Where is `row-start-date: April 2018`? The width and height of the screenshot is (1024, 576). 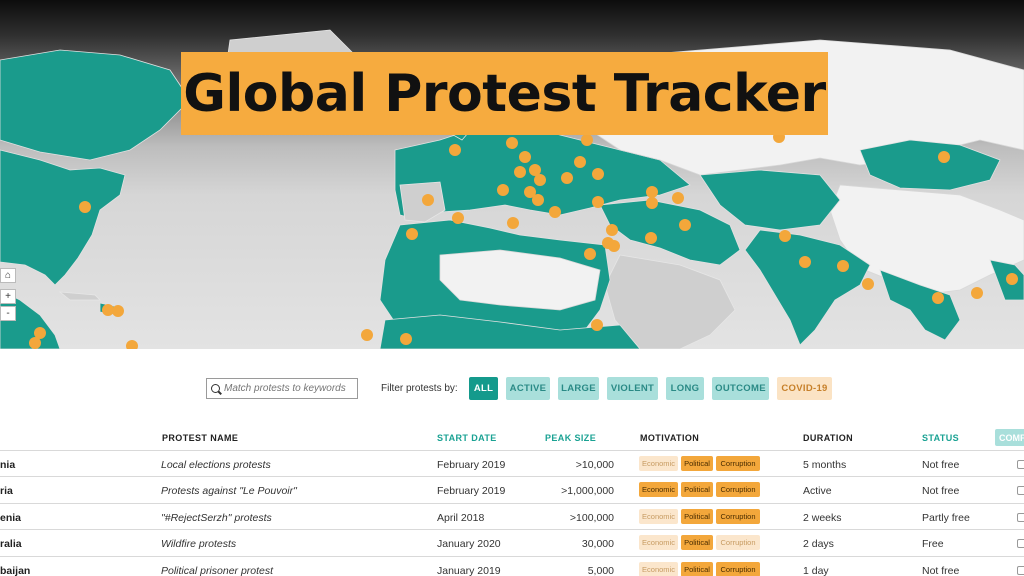 row-start-date: April 2018 is located at coordinates (461, 518).